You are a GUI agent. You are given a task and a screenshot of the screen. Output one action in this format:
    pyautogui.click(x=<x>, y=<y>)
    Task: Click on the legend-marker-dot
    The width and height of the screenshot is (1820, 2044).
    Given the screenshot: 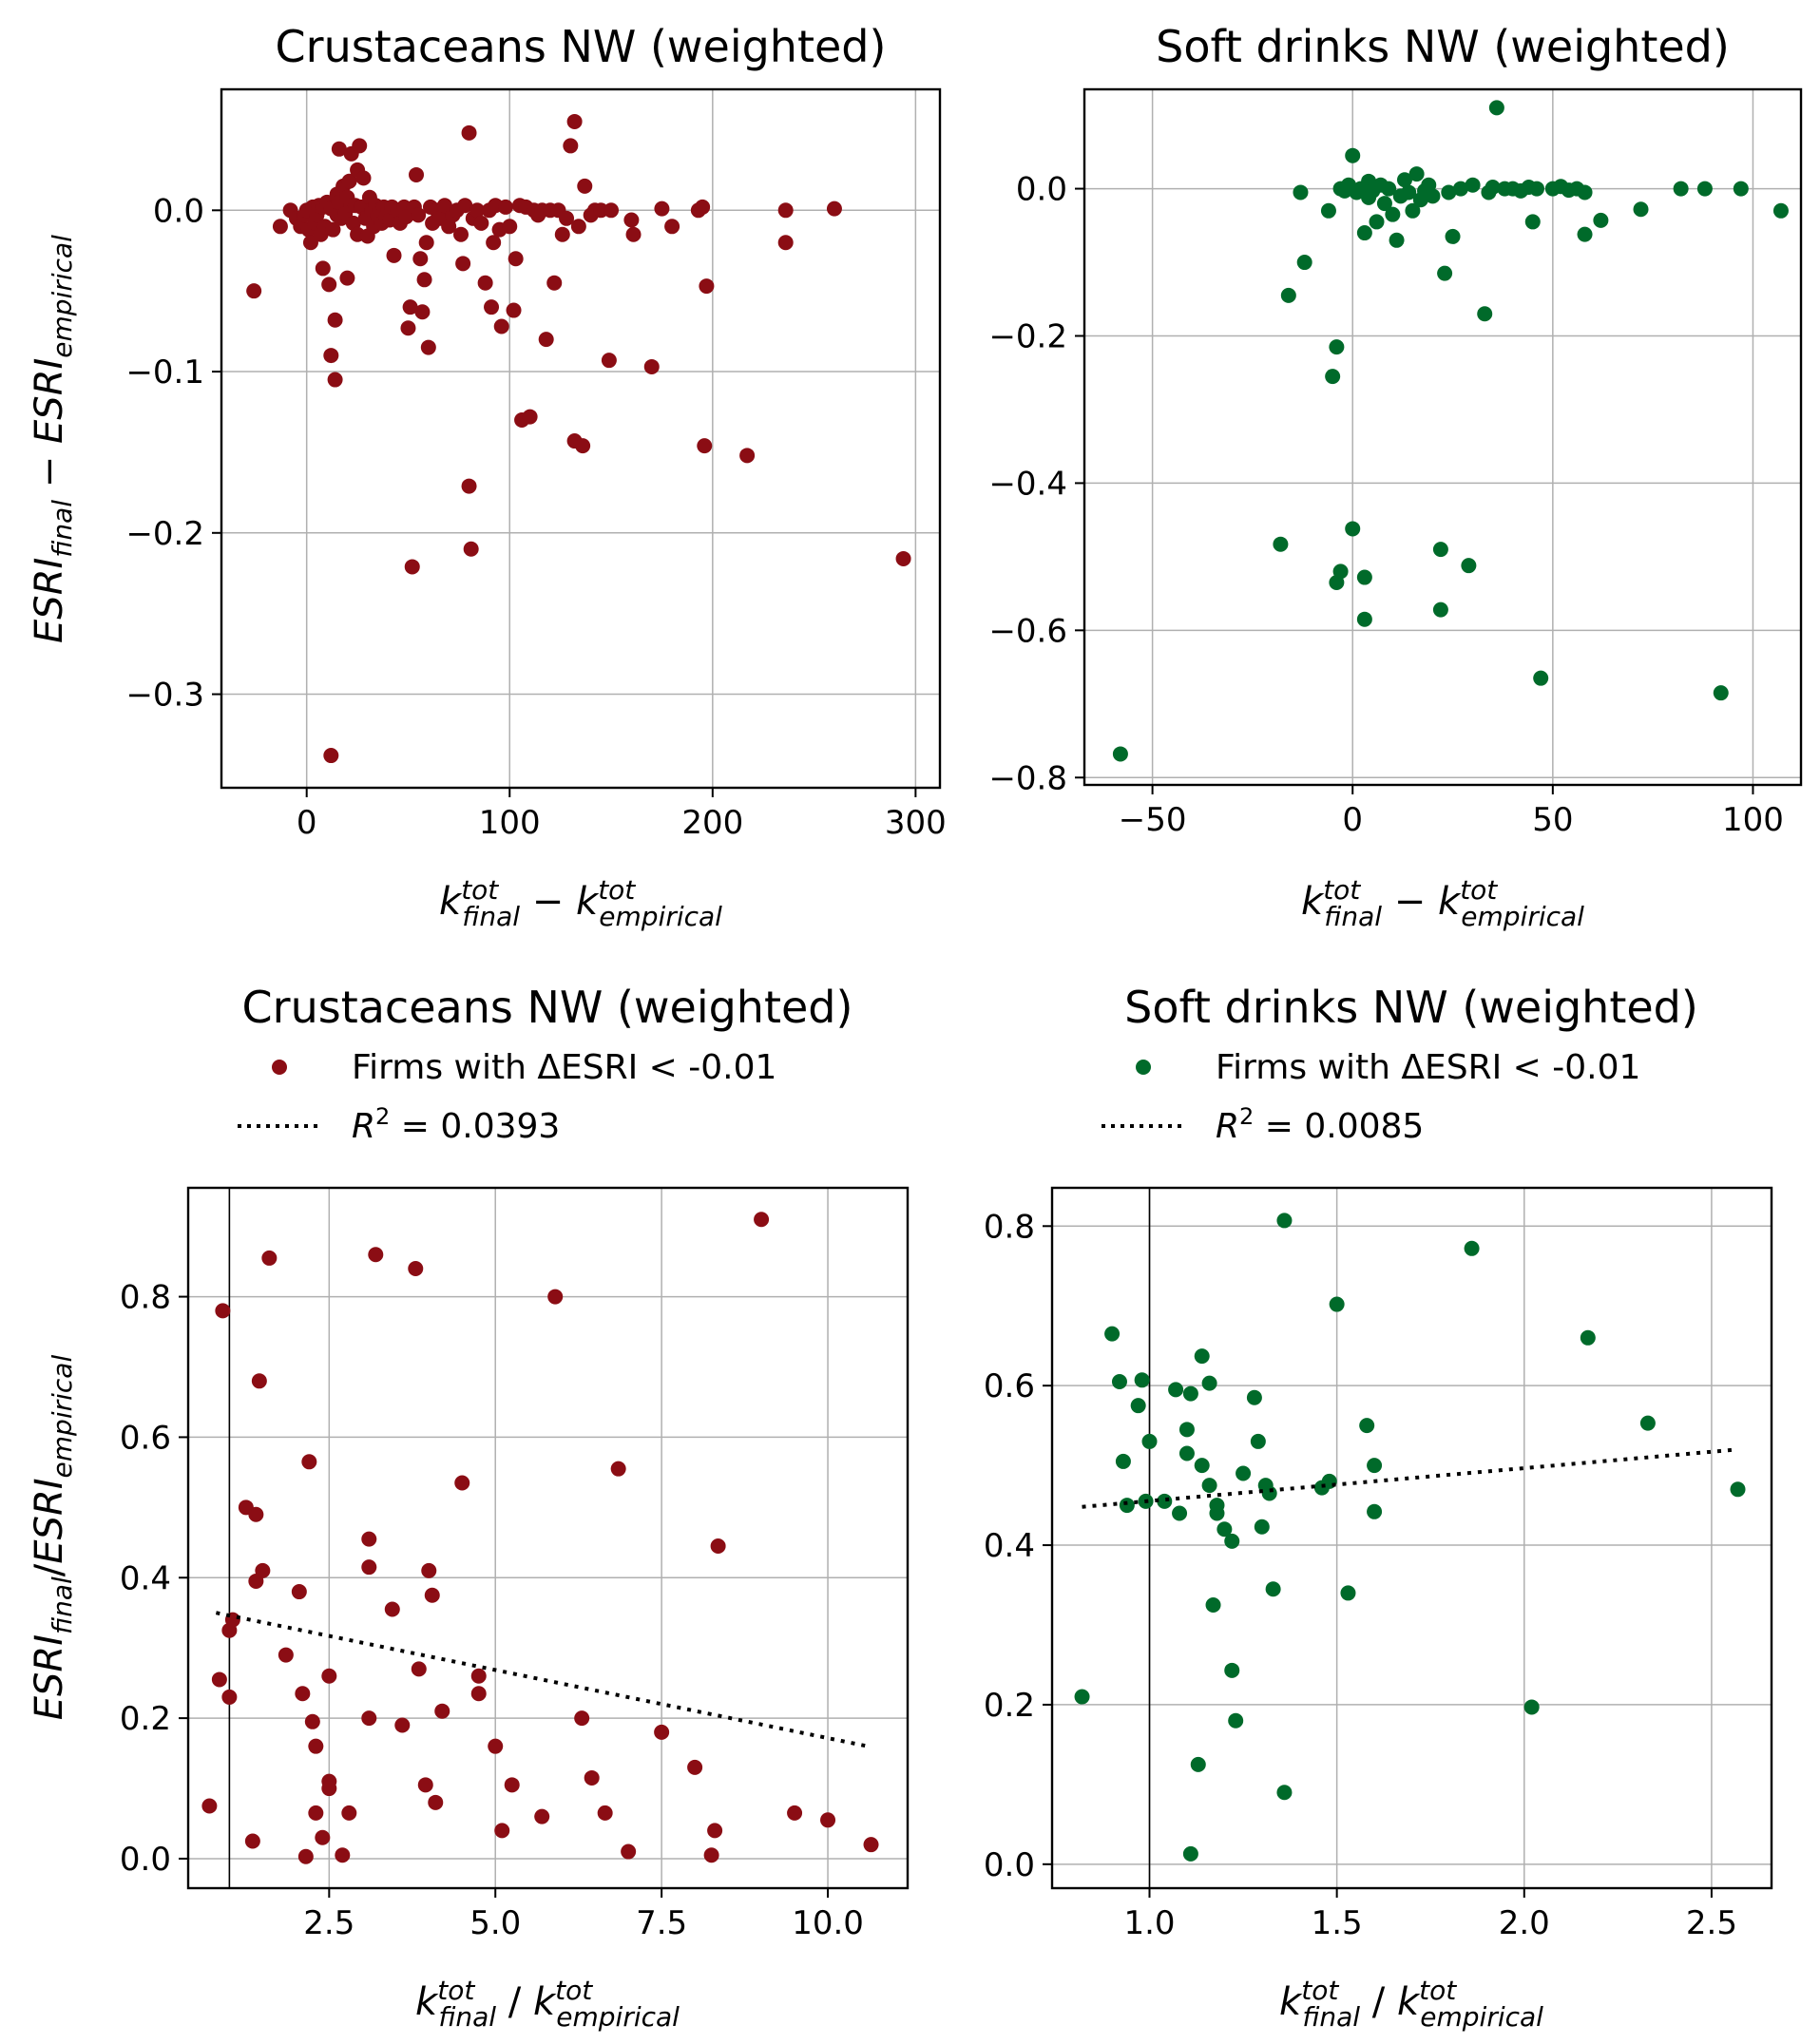 What is the action you would take?
    pyautogui.click(x=279, y=1068)
    